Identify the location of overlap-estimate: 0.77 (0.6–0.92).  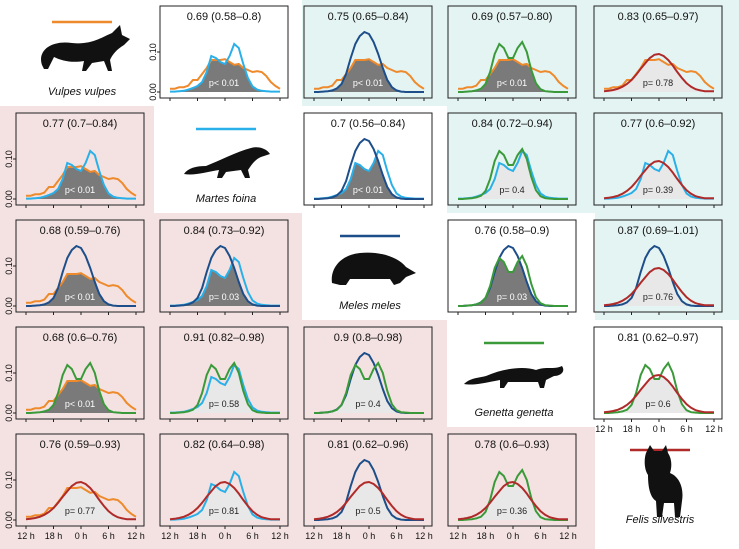
(658, 124).